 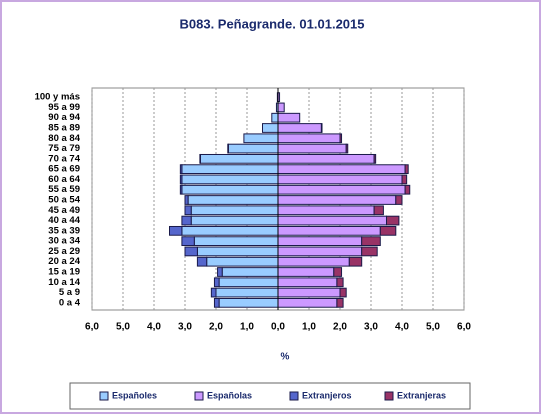 What do you see at coordinates (57, 97) in the screenshot?
I see `y-tick-label: 100 y más` at bounding box center [57, 97].